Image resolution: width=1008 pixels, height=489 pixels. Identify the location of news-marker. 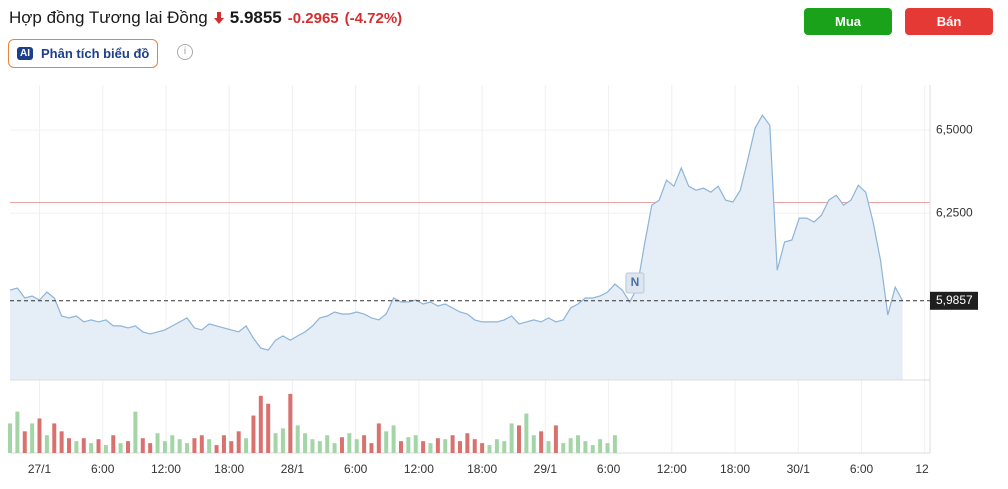
(635, 283).